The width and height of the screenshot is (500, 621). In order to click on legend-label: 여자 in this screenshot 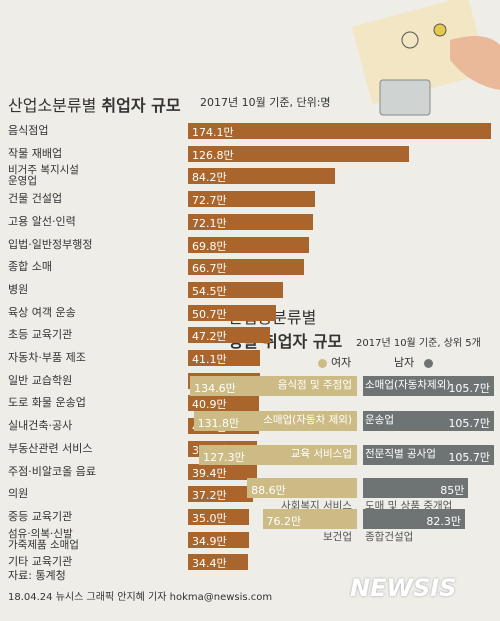, I will do `click(341, 362)`.